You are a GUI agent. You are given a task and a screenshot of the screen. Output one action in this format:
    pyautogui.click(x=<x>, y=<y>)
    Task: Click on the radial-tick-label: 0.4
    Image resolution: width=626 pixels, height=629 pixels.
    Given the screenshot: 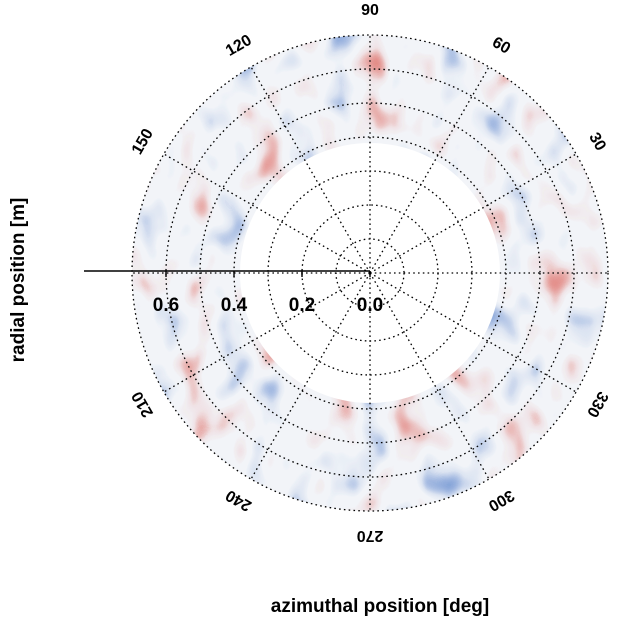 What is the action you would take?
    pyautogui.click(x=234, y=305)
    